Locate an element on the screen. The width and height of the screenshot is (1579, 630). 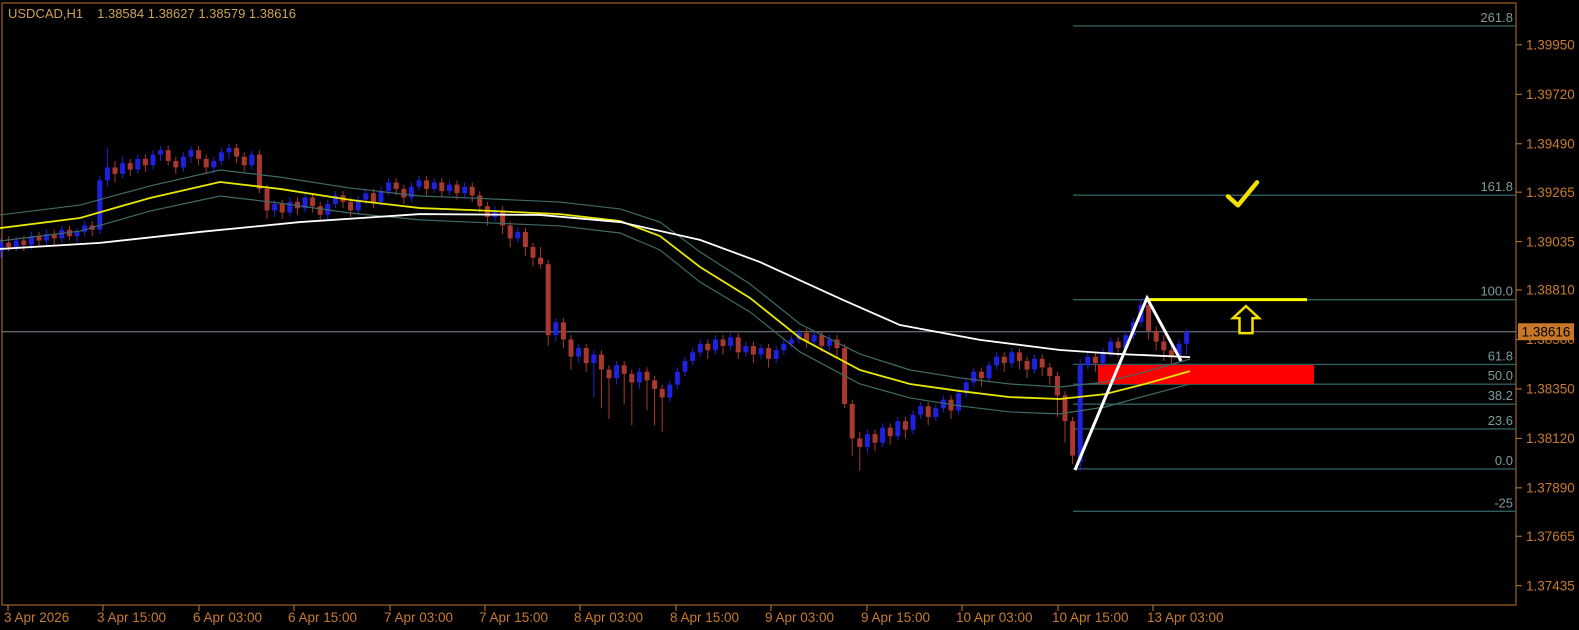
supply-zone-box is located at coordinates (1206, 374).